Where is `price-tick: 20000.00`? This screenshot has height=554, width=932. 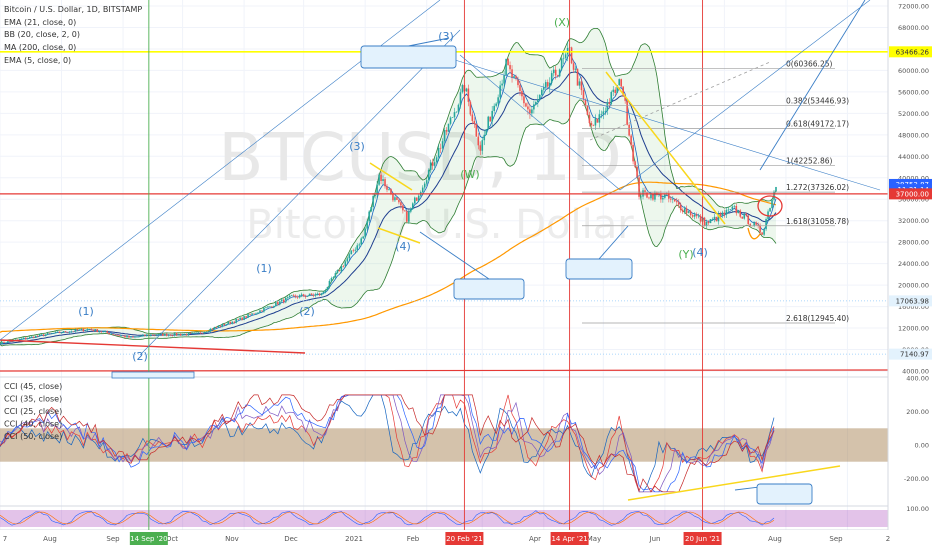 price-tick: 20000.00 is located at coordinates (913, 286).